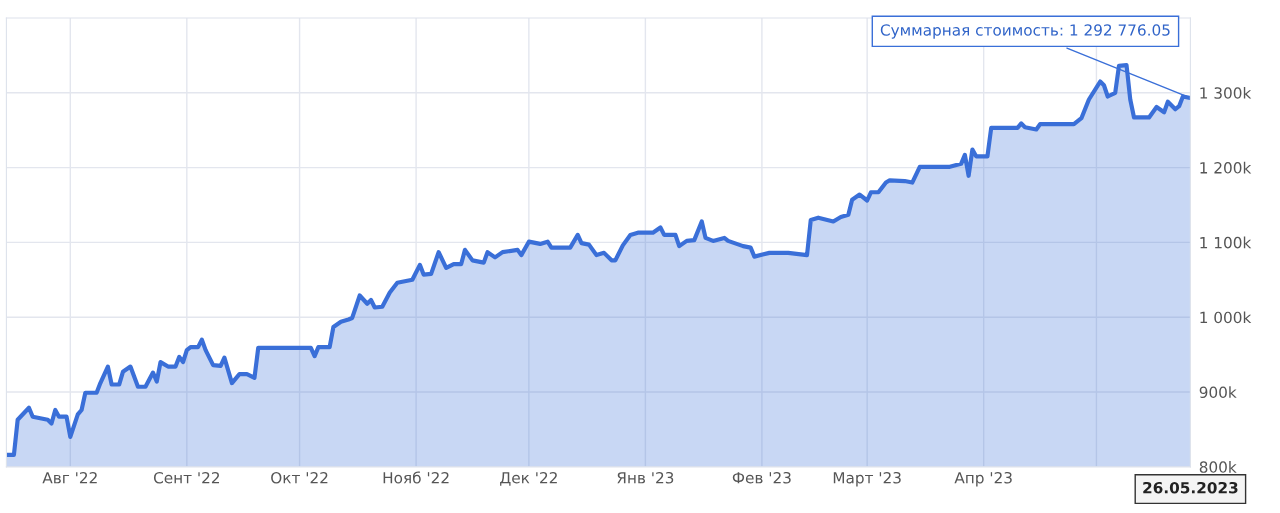 The width and height of the screenshot is (1280, 513). I want to click on x-tick-label: Сент '22, so click(186, 477).